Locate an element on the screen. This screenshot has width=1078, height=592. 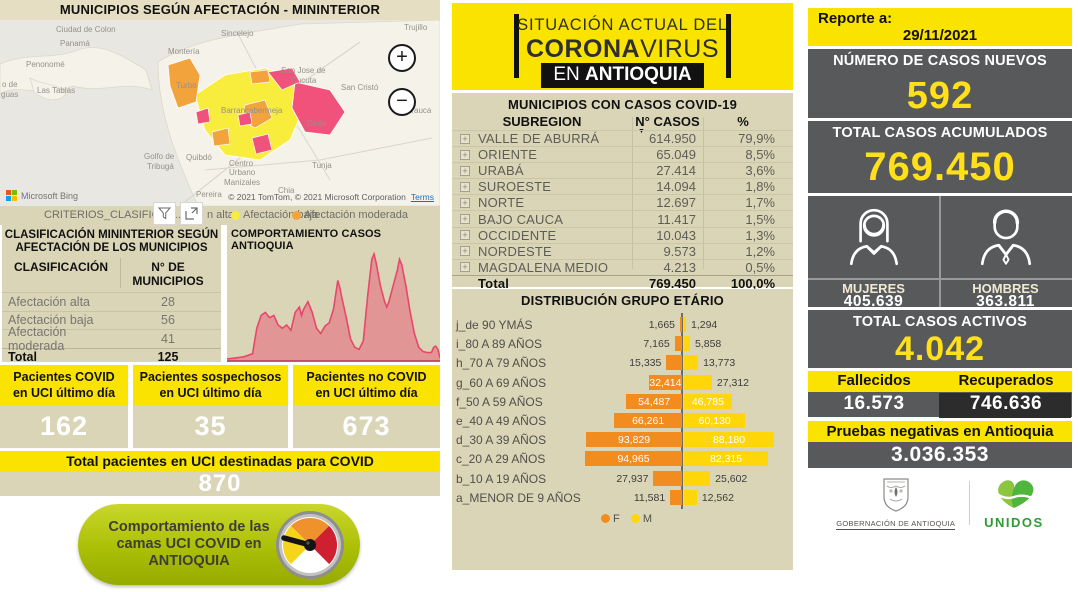
map-city-label: Manizales is located at coordinates (242, 182).